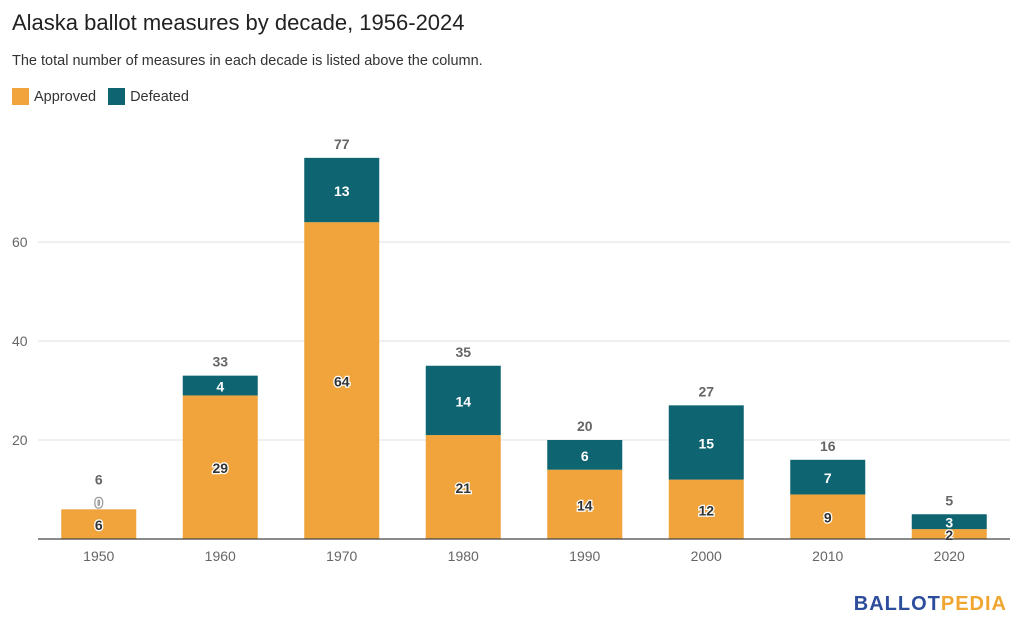  Describe the element at coordinates (463, 352) in the screenshot. I see `total-label: 35` at that location.